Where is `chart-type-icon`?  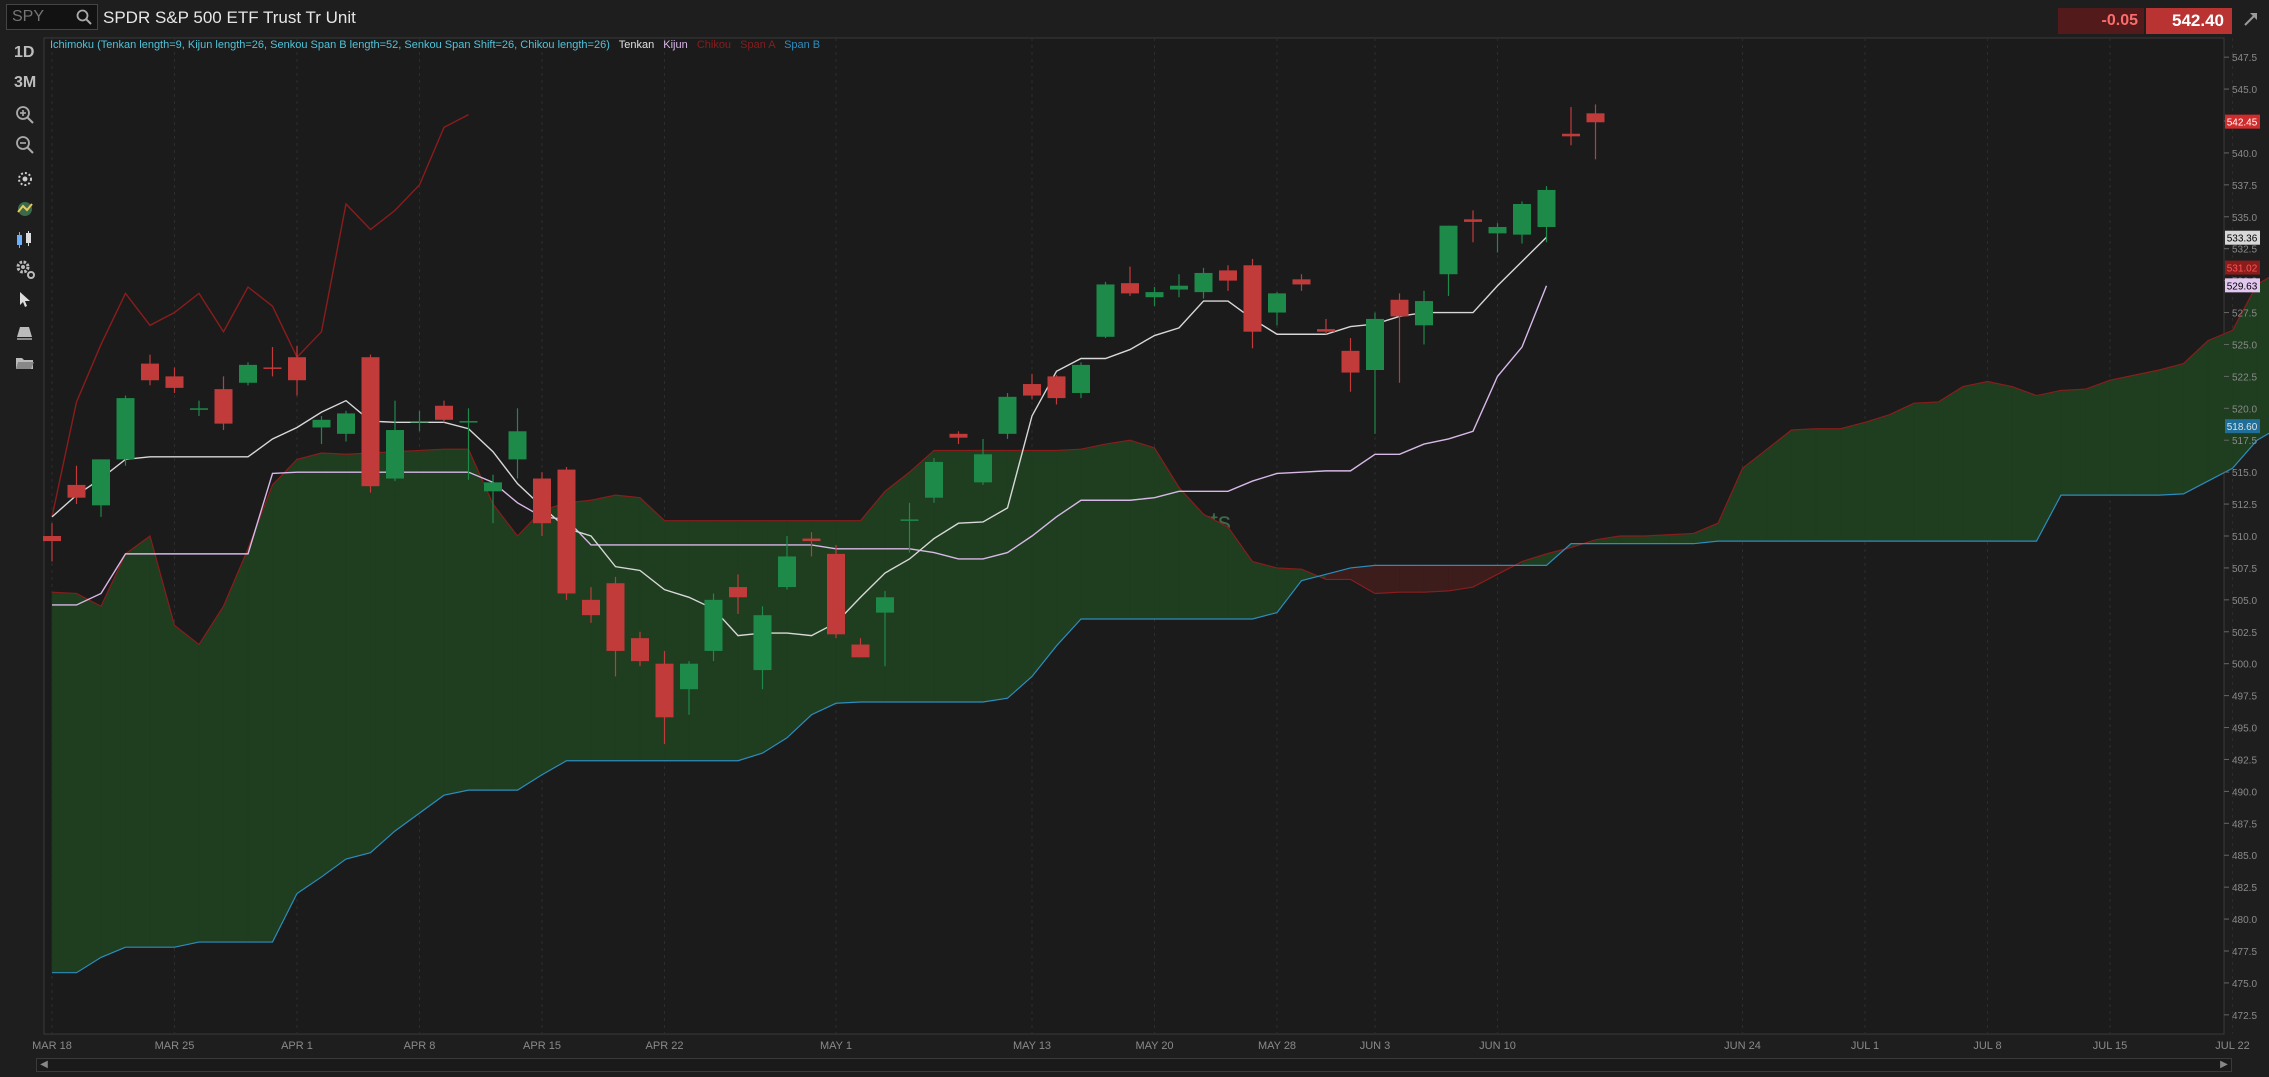
chart-type-icon is located at coordinates (25, 239).